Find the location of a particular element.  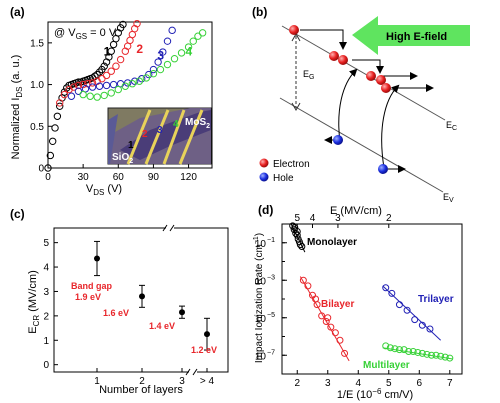

a-x-tick-label: 90 is located at coordinates (154, 177).